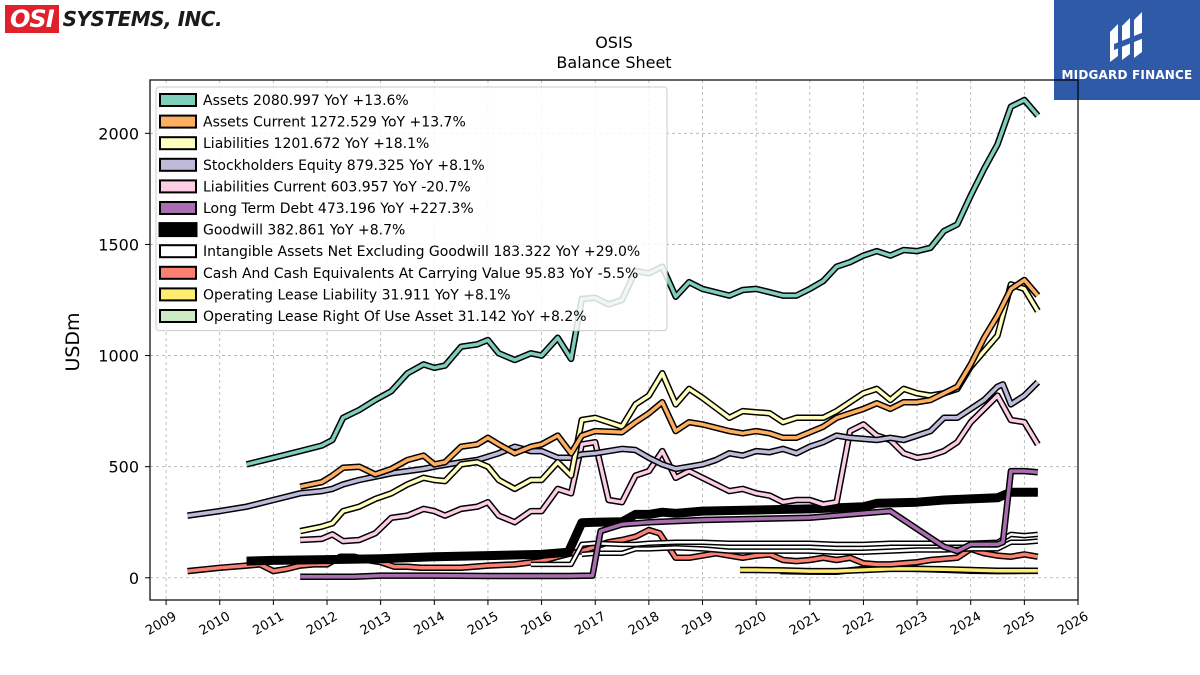 The height and width of the screenshot is (675, 1200). I want to click on y-tick-label: 2000, so click(118, 133).